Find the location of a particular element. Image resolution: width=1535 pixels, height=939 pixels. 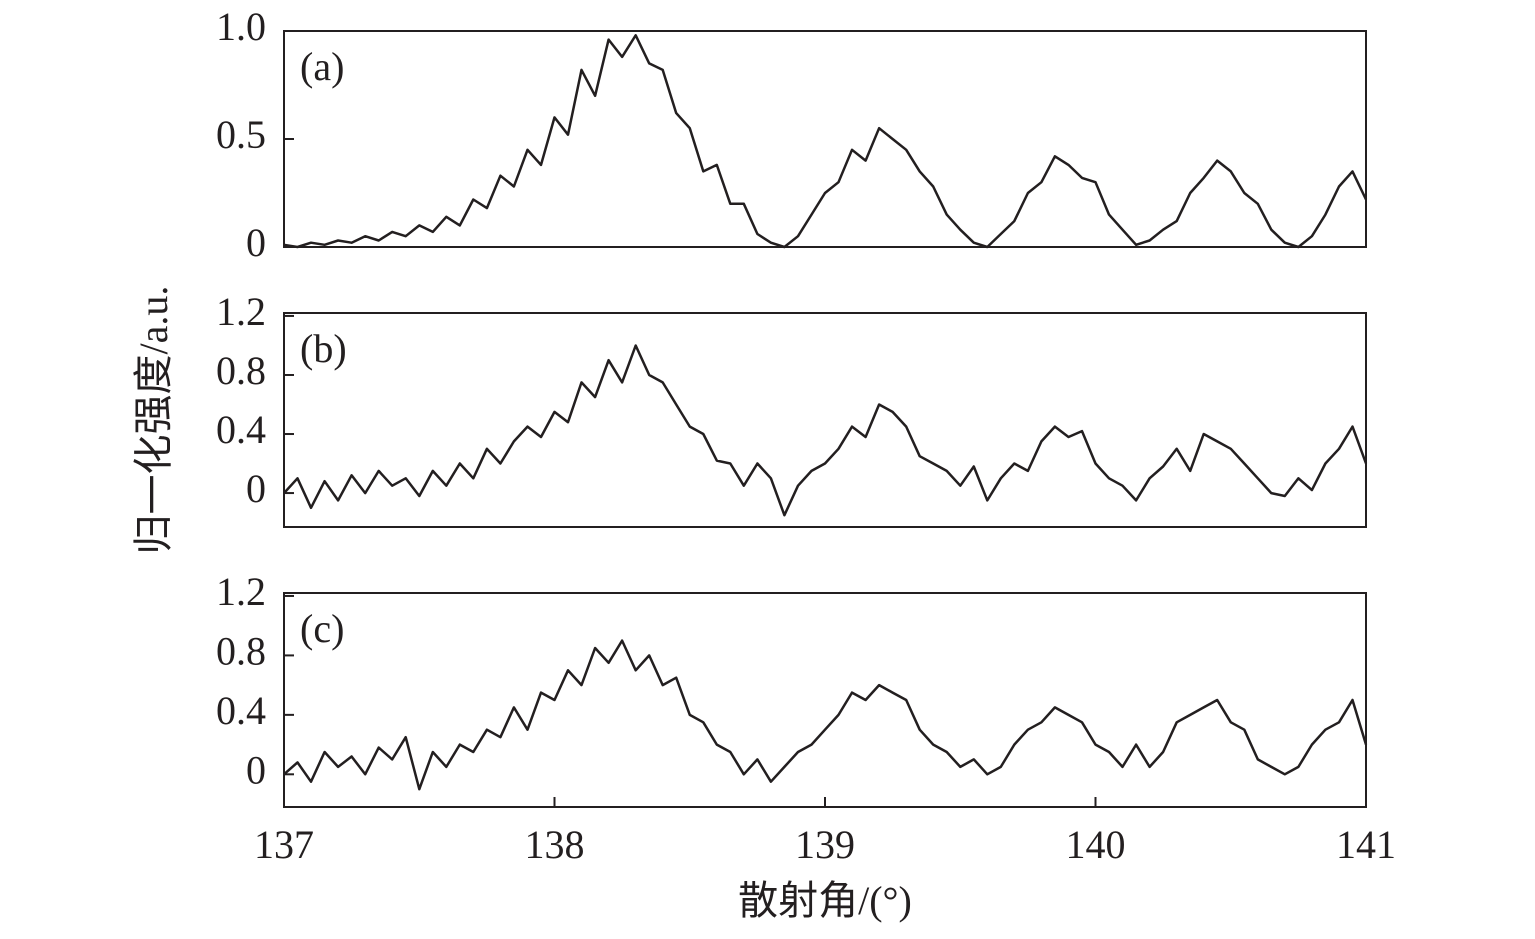

x-tick-label: 138 is located at coordinates (555, 844).